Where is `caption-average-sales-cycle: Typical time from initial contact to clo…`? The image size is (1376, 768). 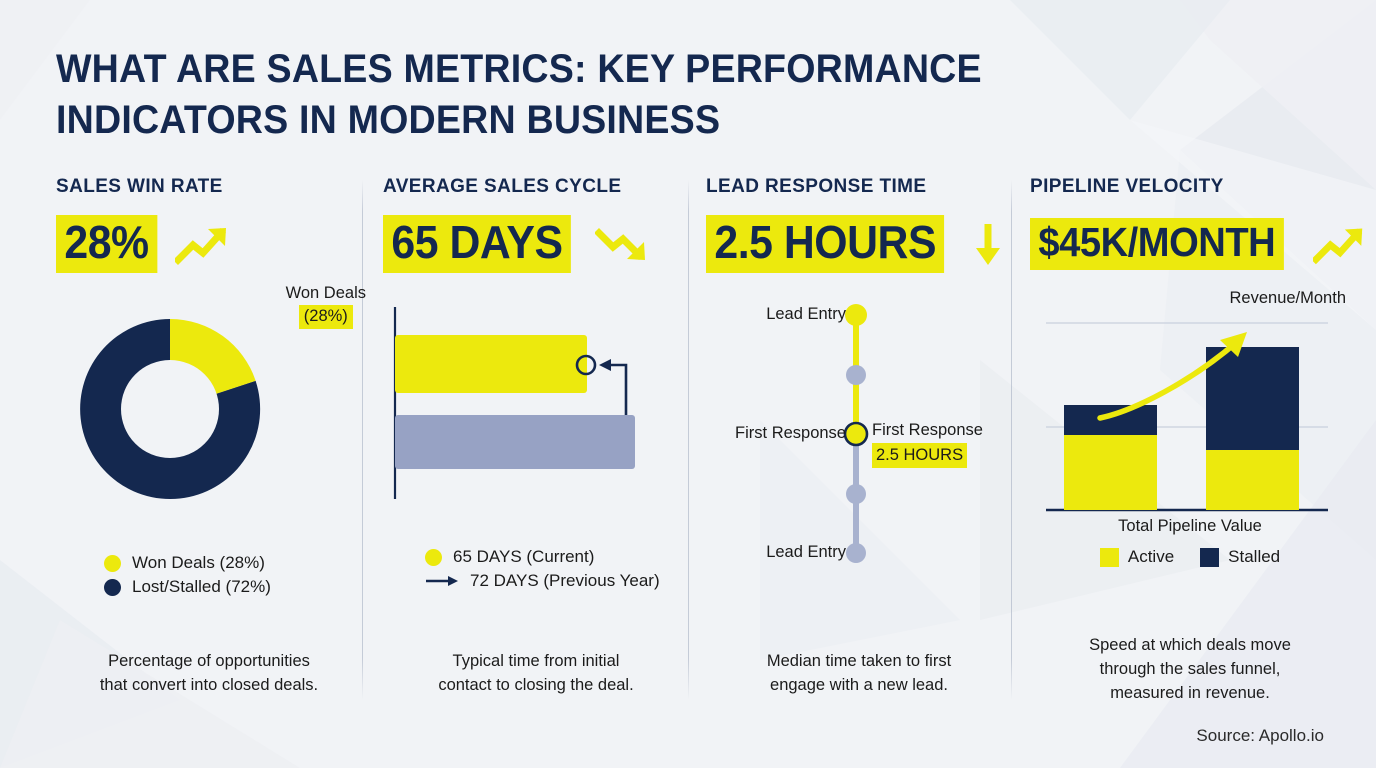 caption-average-sales-cycle: Typical time from initial contact to clo… is located at coordinates (536, 674).